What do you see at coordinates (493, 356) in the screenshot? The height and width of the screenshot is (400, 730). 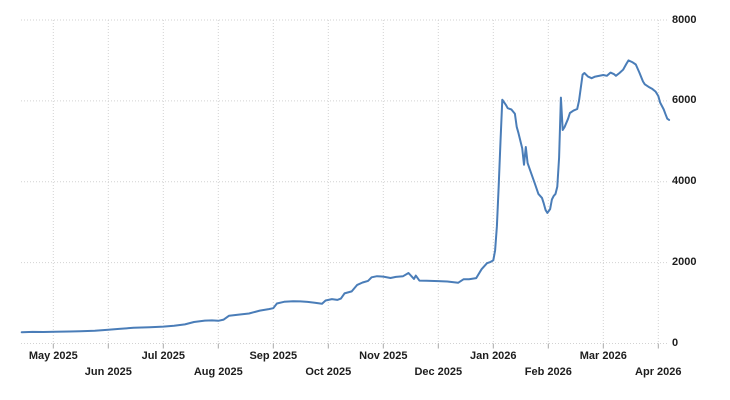 I see `x-axis-label: Jan 2026` at bounding box center [493, 356].